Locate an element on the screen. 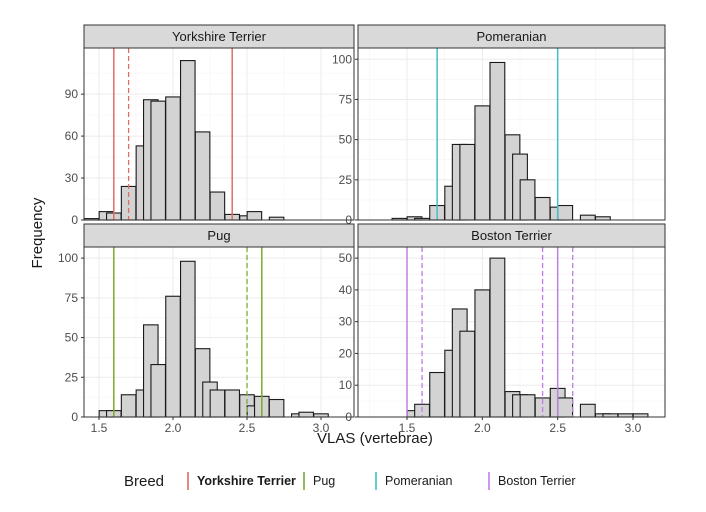 This screenshot has height=512, width=706. legend-label: Yorkshire Terrier is located at coordinates (246, 481).